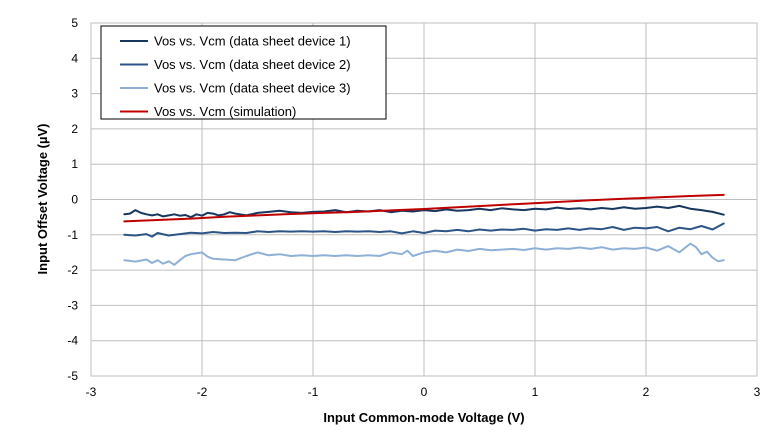 The image size is (771, 443). What do you see at coordinates (72, 376) in the screenshot?
I see `y-tick-label: -5` at bounding box center [72, 376].